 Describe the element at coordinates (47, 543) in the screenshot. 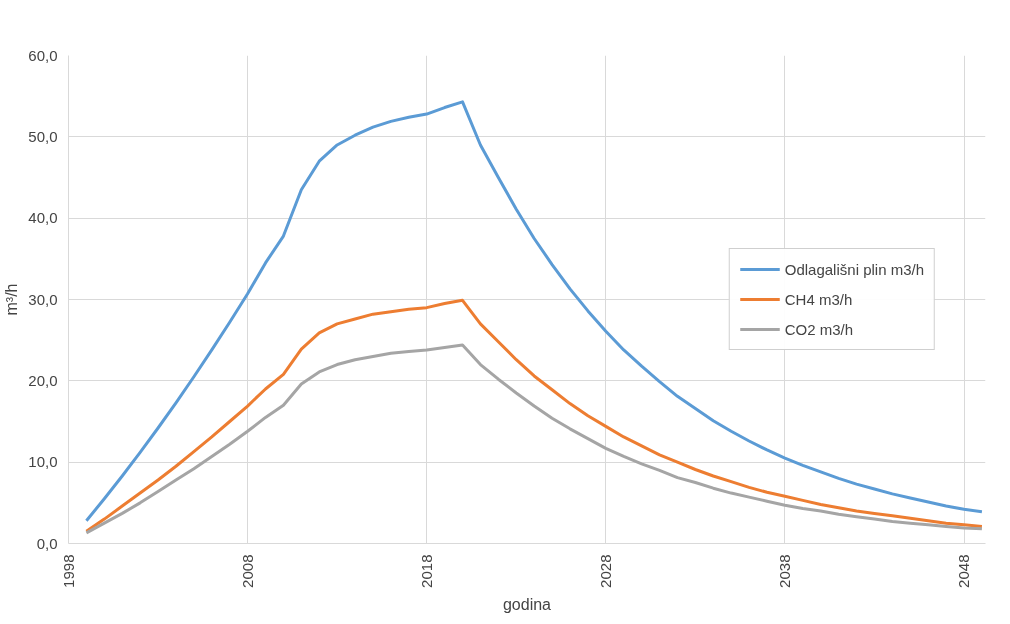

I see `y-tick-label: 0,0` at that location.